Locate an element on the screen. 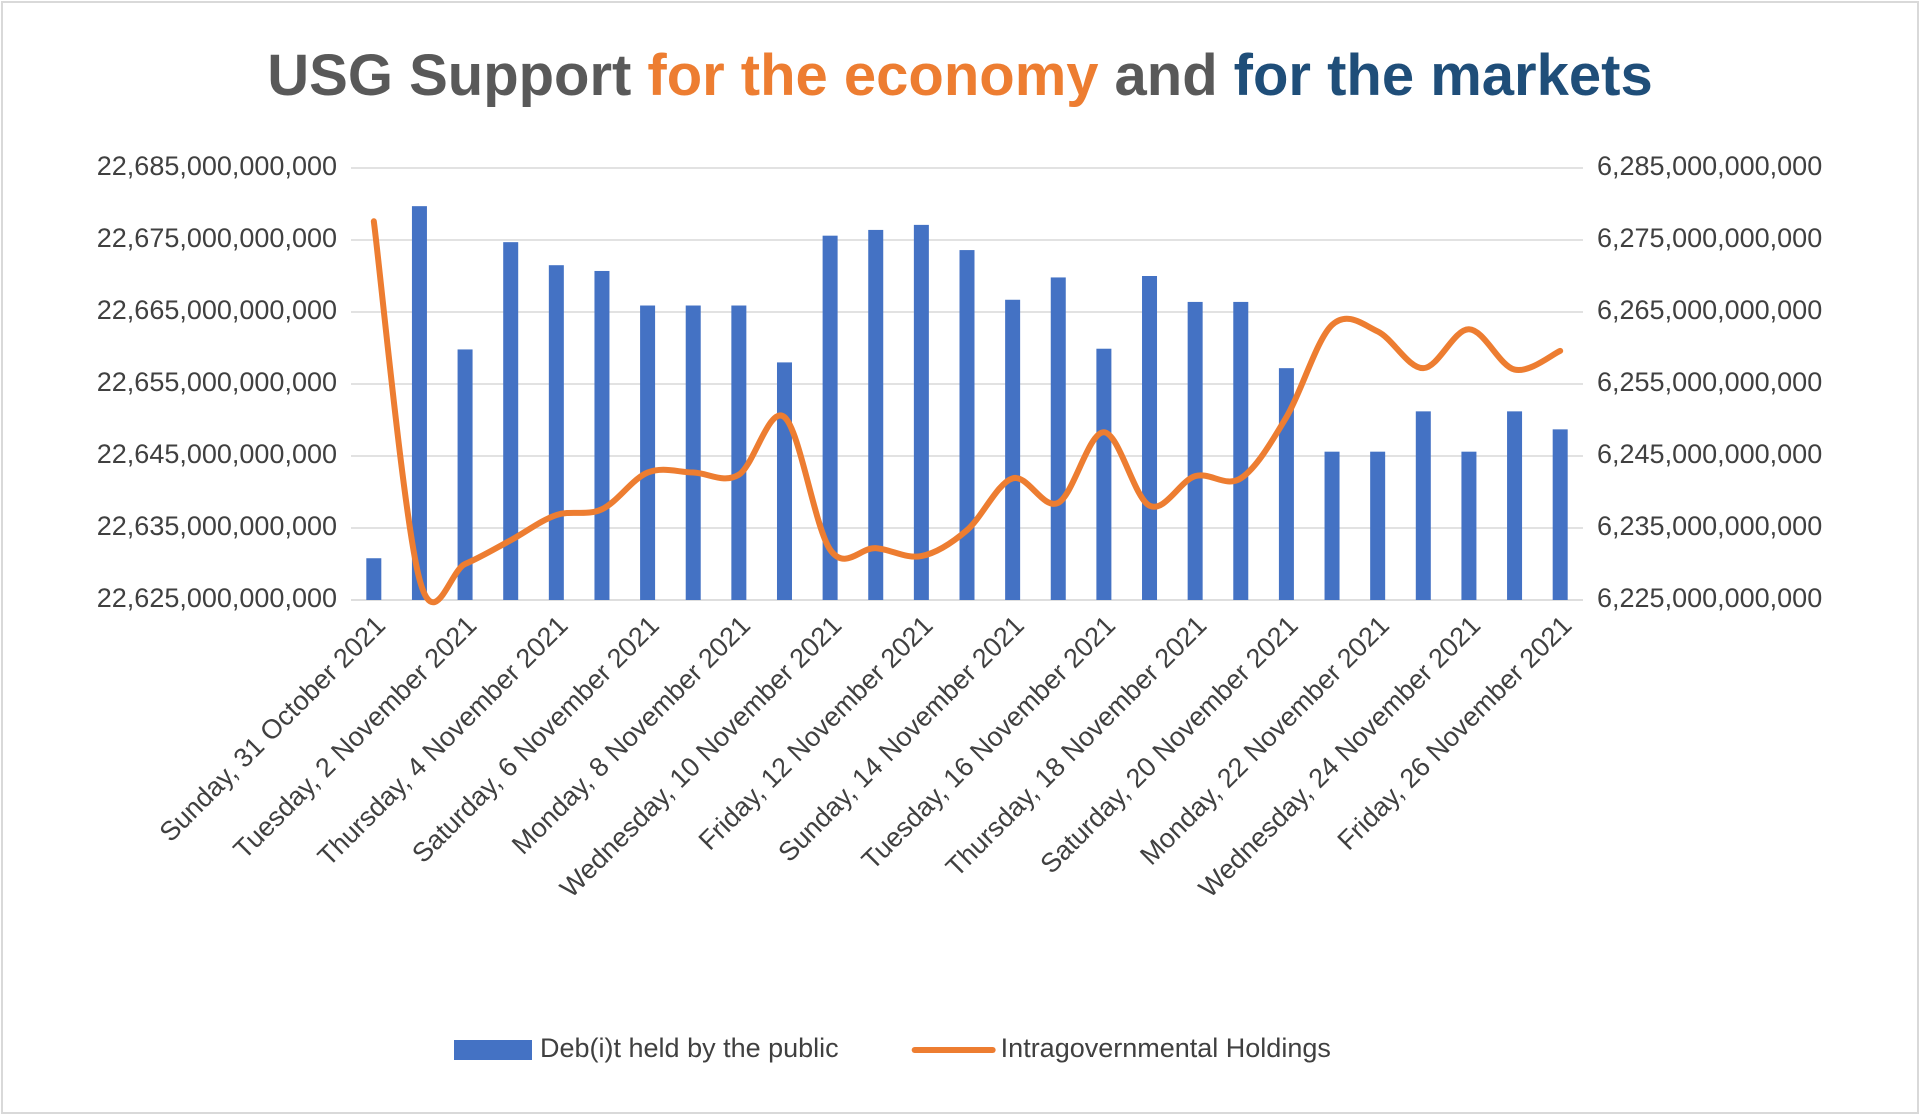  y-tick-label: 22,635,000,000,000 is located at coordinates (217, 526).